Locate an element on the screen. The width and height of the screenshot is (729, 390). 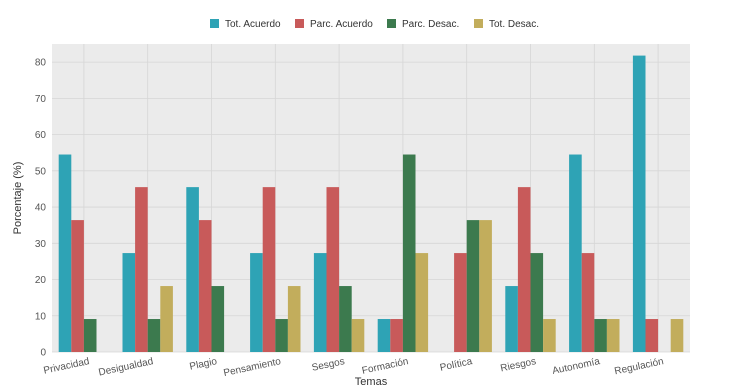
bar-parc-acuerdo-sesgos is located at coordinates (333, 269).